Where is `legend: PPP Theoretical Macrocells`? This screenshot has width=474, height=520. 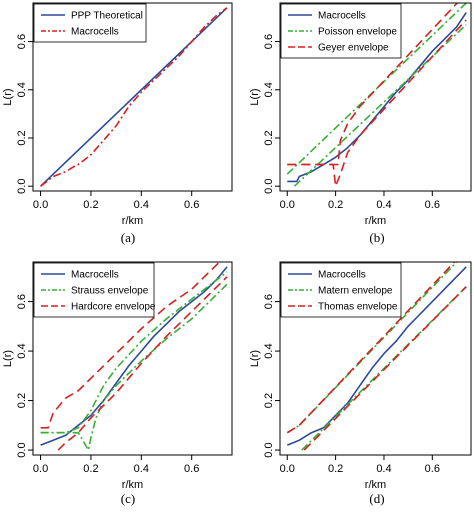 legend: PPP Theoretical Macrocells is located at coordinates (90, 23).